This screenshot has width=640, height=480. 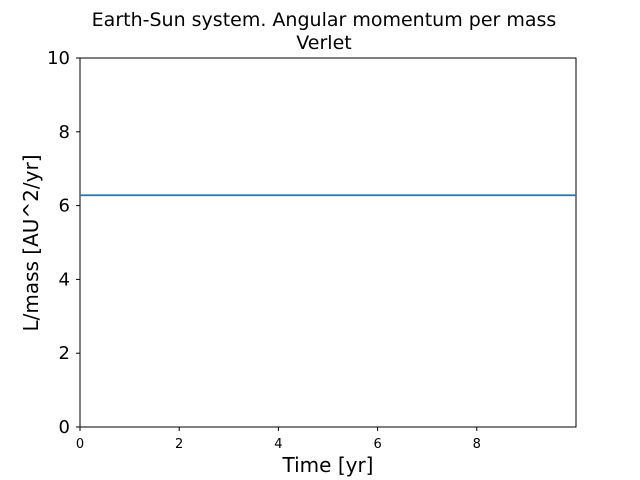 I want to click on x-tick-label: 0, so click(x=80, y=444).